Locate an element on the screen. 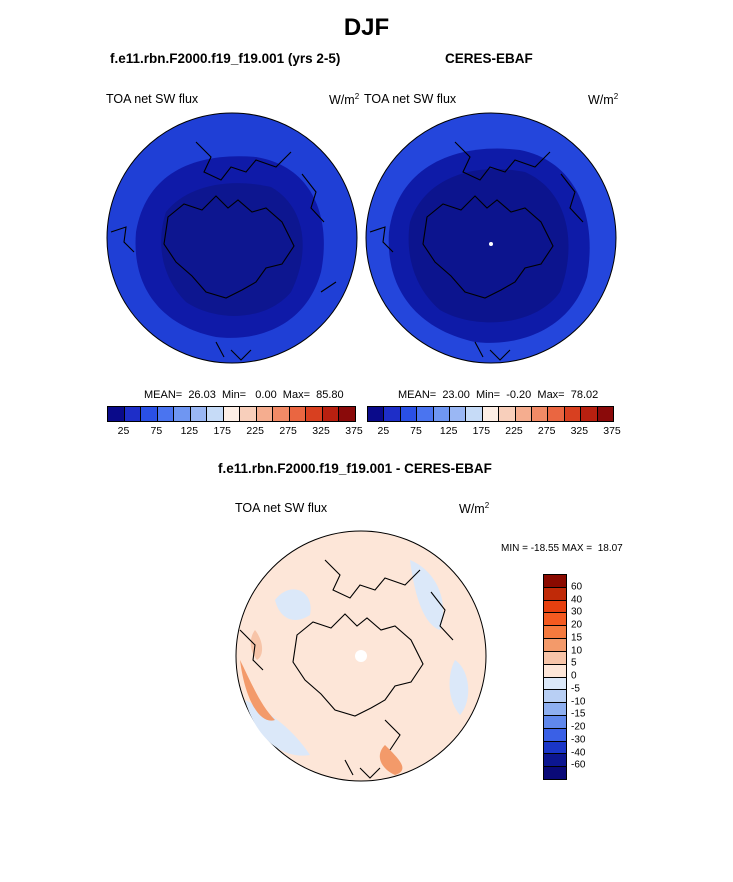 The width and height of the screenshot is (733, 882). polar-map-obs is located at coordinates (491, 238).